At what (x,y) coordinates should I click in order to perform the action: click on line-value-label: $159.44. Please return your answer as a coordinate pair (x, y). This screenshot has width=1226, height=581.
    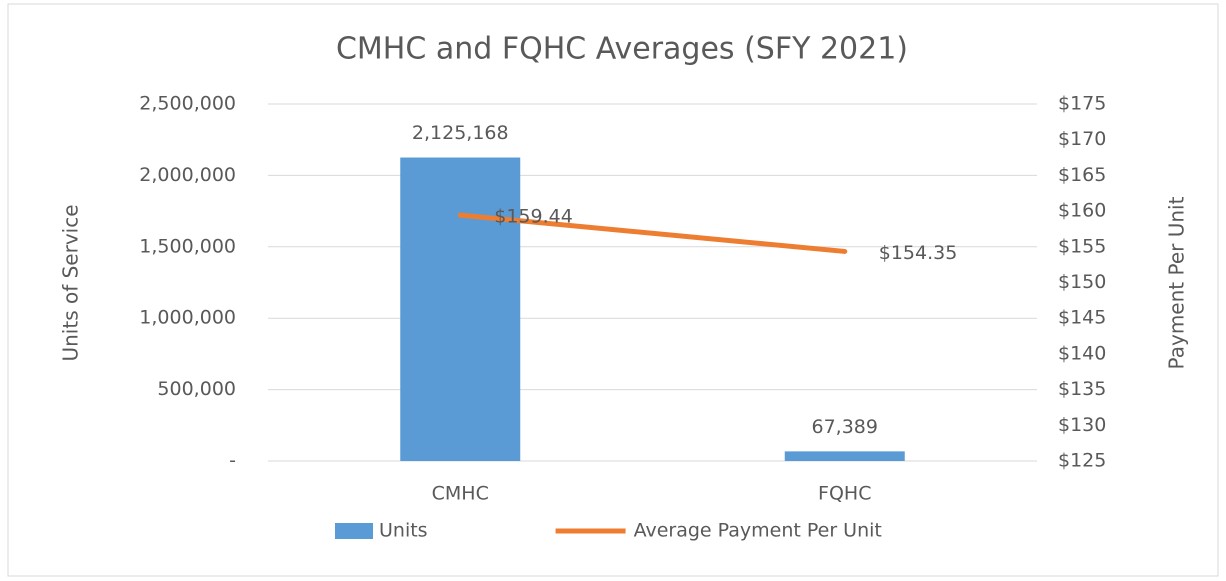
    Looking at the image, I should click on (533, 217).